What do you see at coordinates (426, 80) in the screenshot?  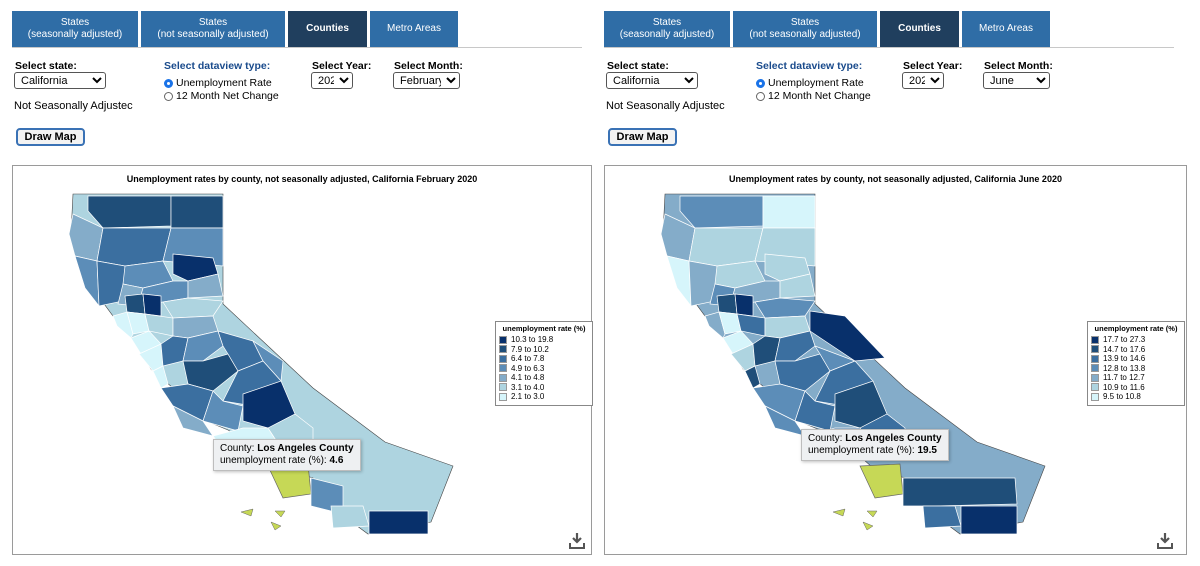 I see `month-select: February` at bounding box center [426, 80].